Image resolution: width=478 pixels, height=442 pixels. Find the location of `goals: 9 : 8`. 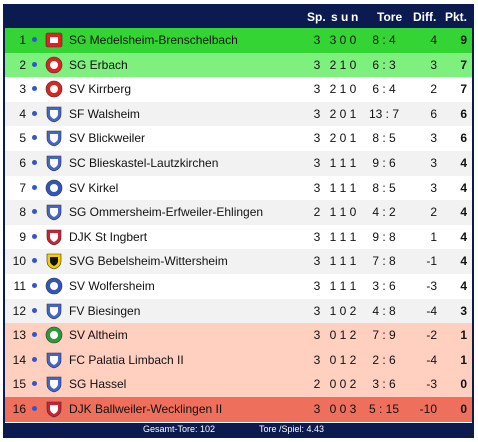

goals: 9 : 8 is located at coordinates (384, 236).